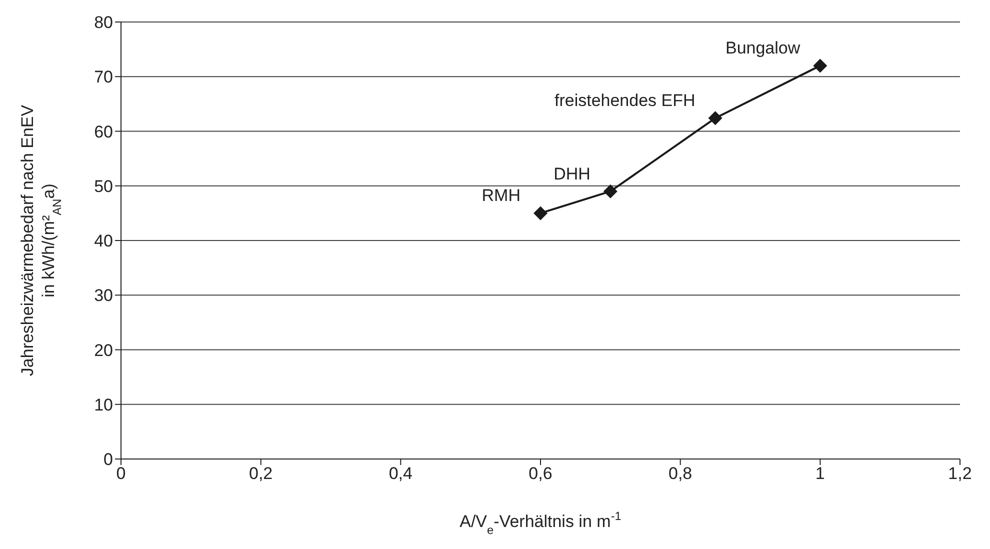 The height and width of the screenshot is (549, 990). I want to click on annotation: Bungalow, so click(763, 48).